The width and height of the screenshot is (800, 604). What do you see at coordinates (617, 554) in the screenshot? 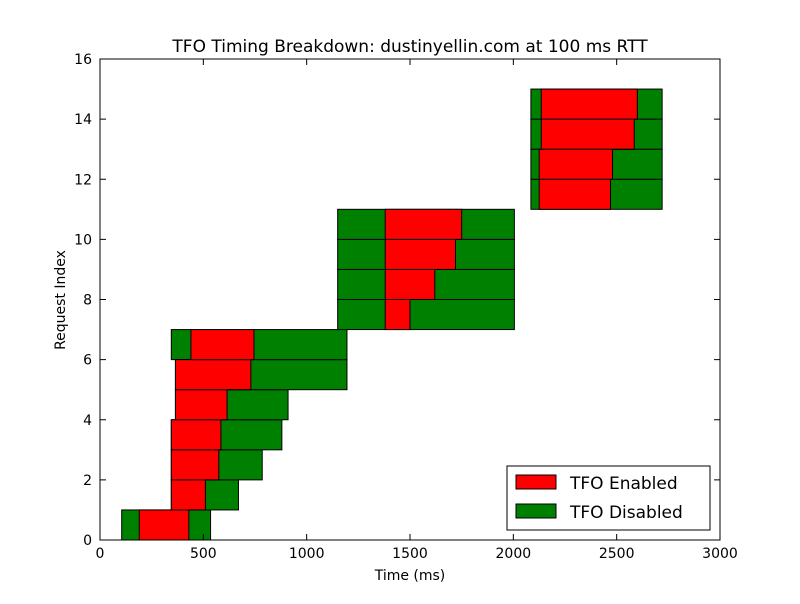
I see `x-tick-label: 2500` at bounding box center [617, 554].